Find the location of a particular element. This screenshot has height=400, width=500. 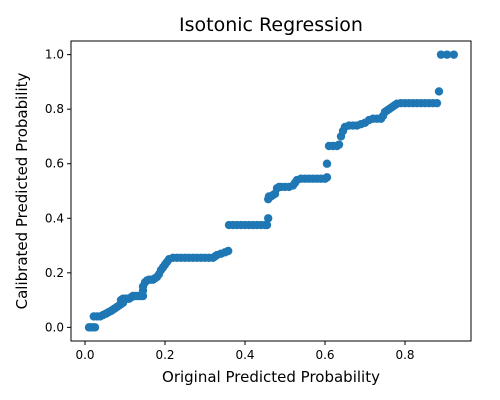

y-tick-label: 1.0 is located at coordinates (54, 55).